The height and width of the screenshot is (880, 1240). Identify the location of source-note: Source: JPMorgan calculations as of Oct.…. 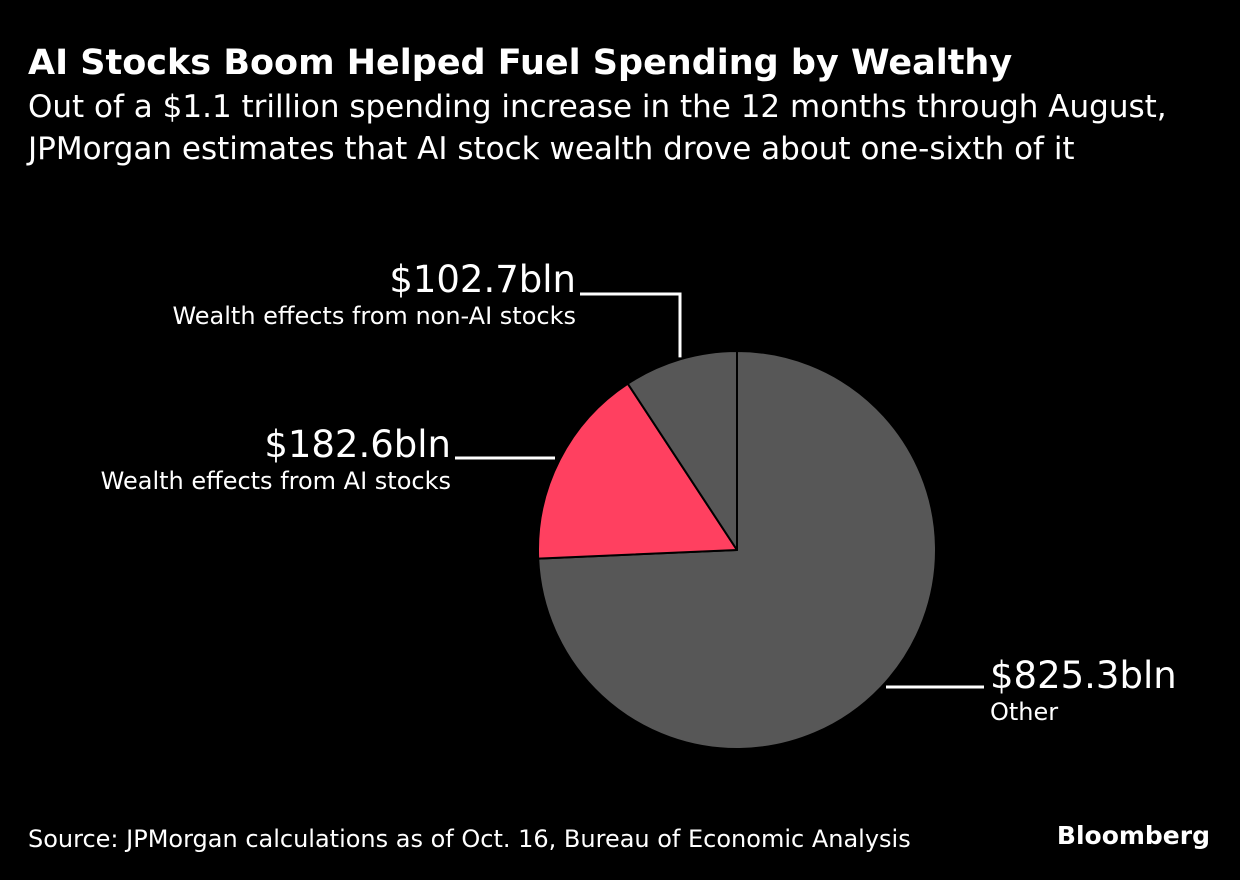
(469, 839).